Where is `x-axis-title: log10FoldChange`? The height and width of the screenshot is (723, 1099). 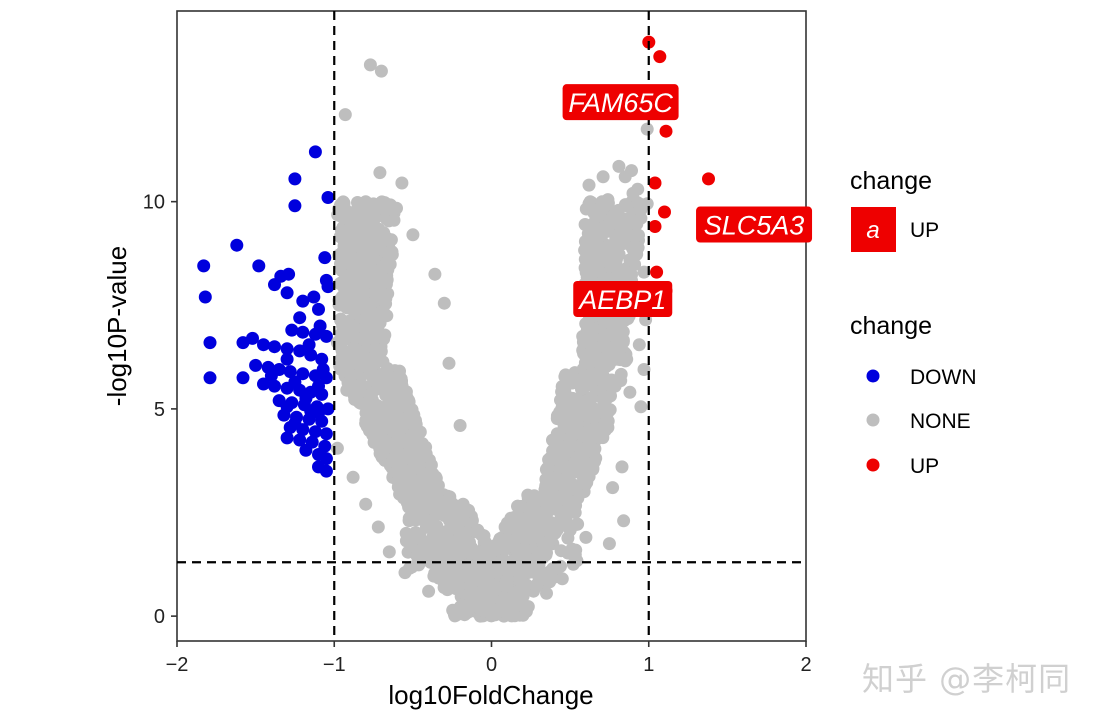 x-axis-title: log10FoldChange is located at coordinates (490, 695).